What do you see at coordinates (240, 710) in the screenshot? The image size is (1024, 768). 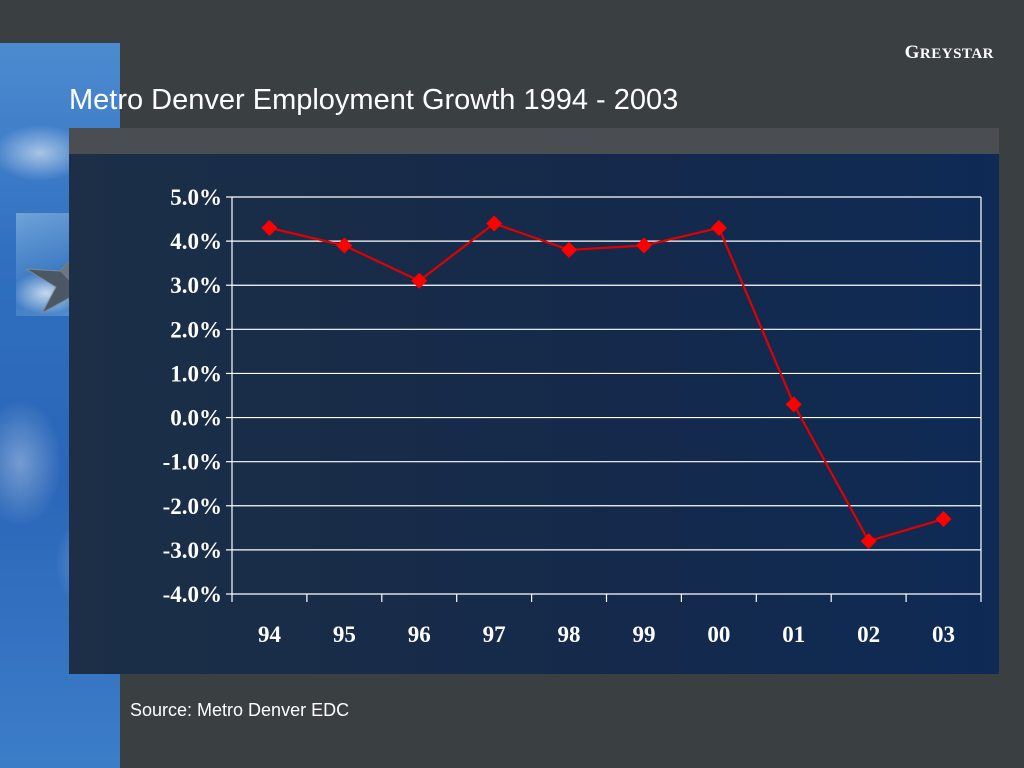 I see `source-note: Source: Metro Denver EDC` at bounding box center [240, 710].